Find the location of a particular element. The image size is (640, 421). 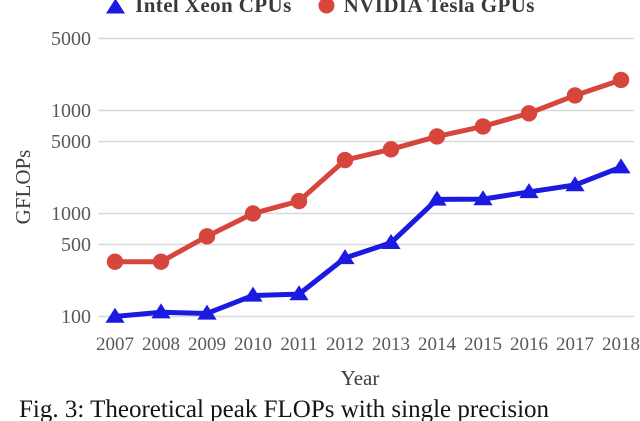

x-tick-label: 2013 is located at coordinates (391, 344).